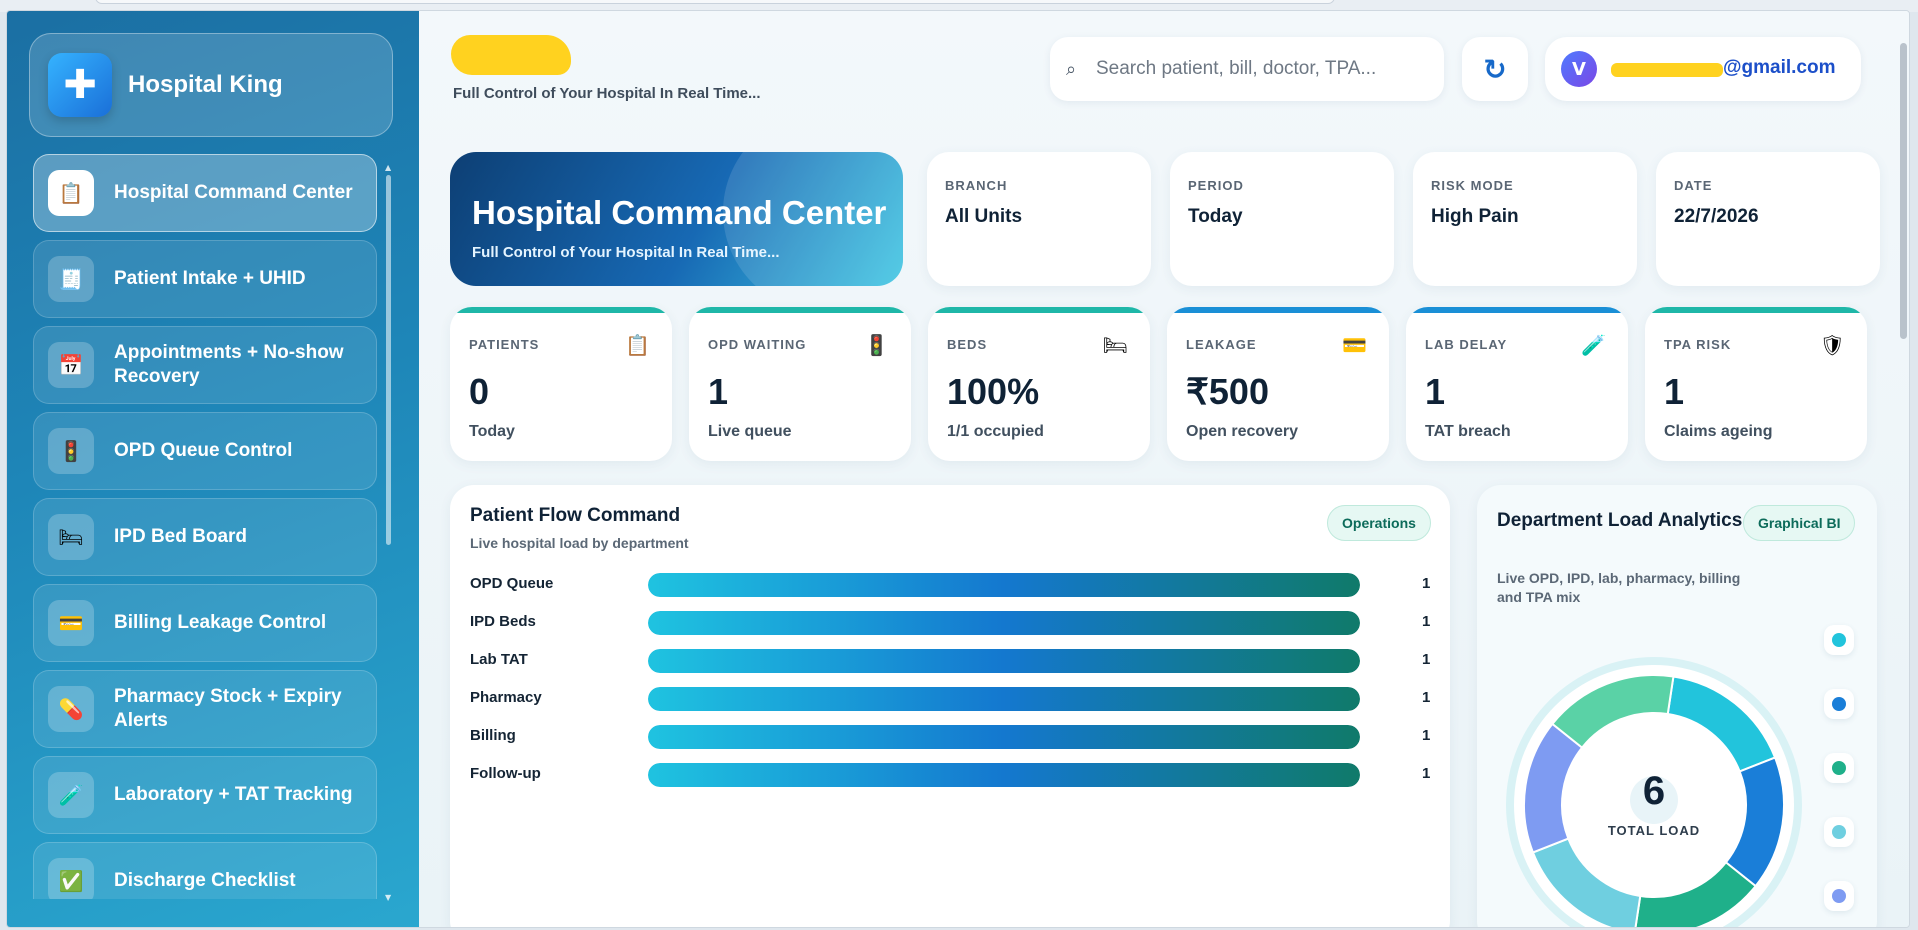 Image resolution: width=1918 pixels, height=930 pixels. Describe the element at coordinates (1799, 523) in the screenshot. I see `graphical-bi-badge: Graphical BI` at that location.